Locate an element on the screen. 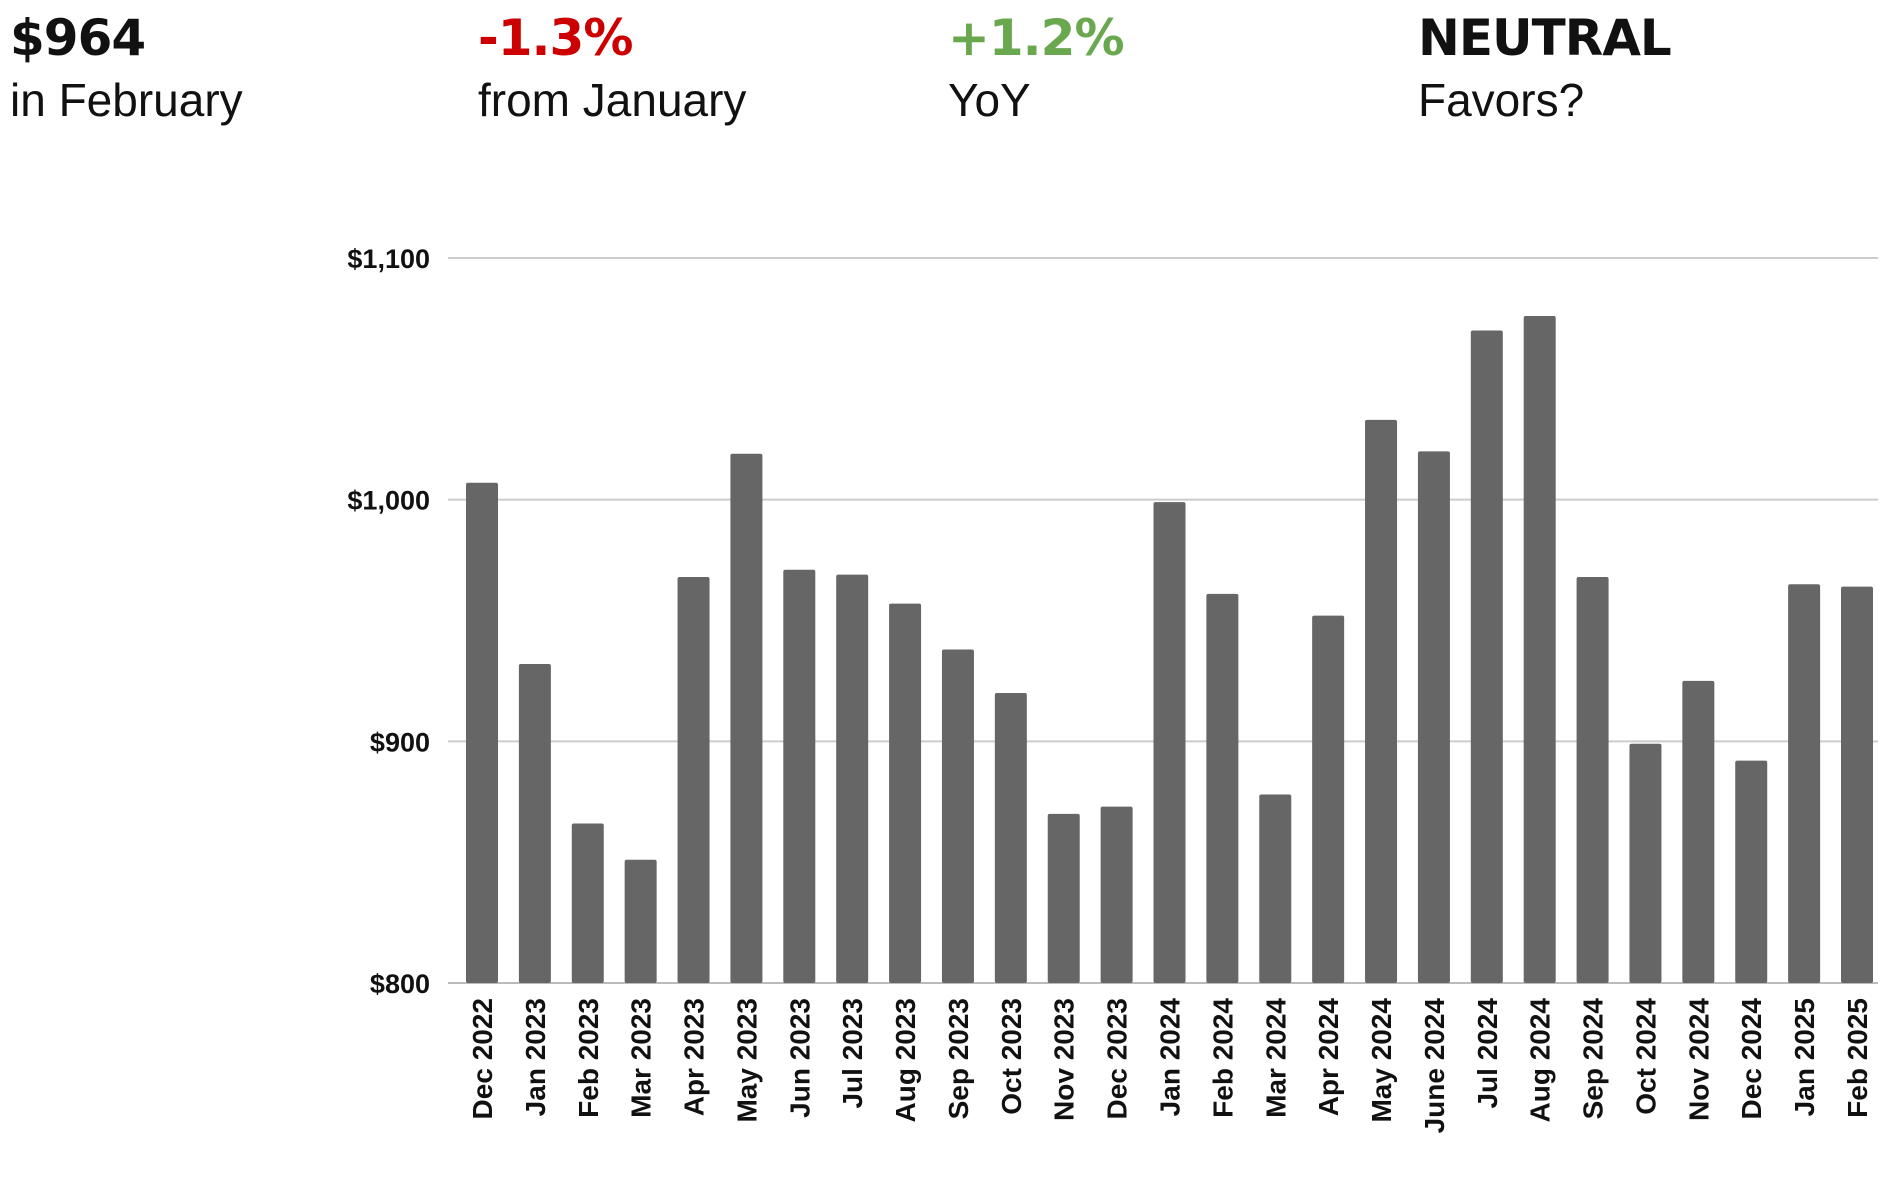  kpi-value: +1.2% is located at coordinates (1036, 38).